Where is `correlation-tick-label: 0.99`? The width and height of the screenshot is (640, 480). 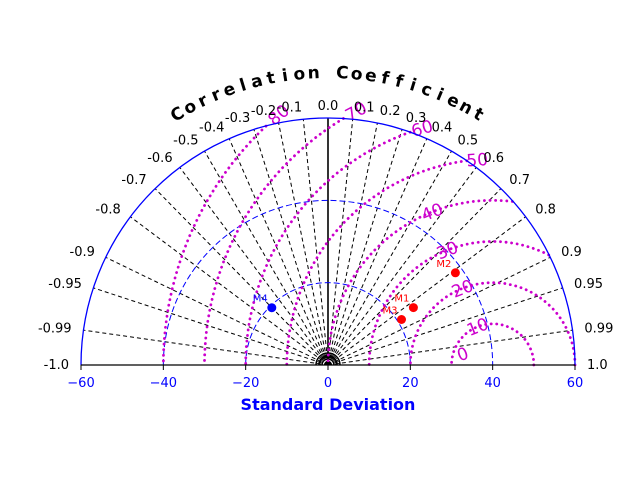
correlation-tick-label: 0.99 is located at coordinates (598, 328).